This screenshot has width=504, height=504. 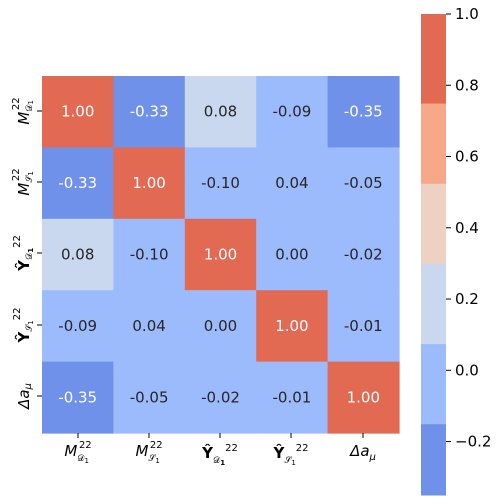 I want to click on heatmap-cell-label-1-1: 1.00, so click(x=148, y=183).